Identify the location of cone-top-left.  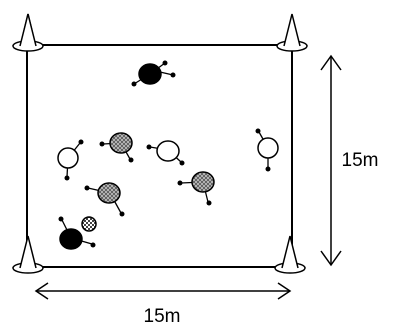
(28, 32).